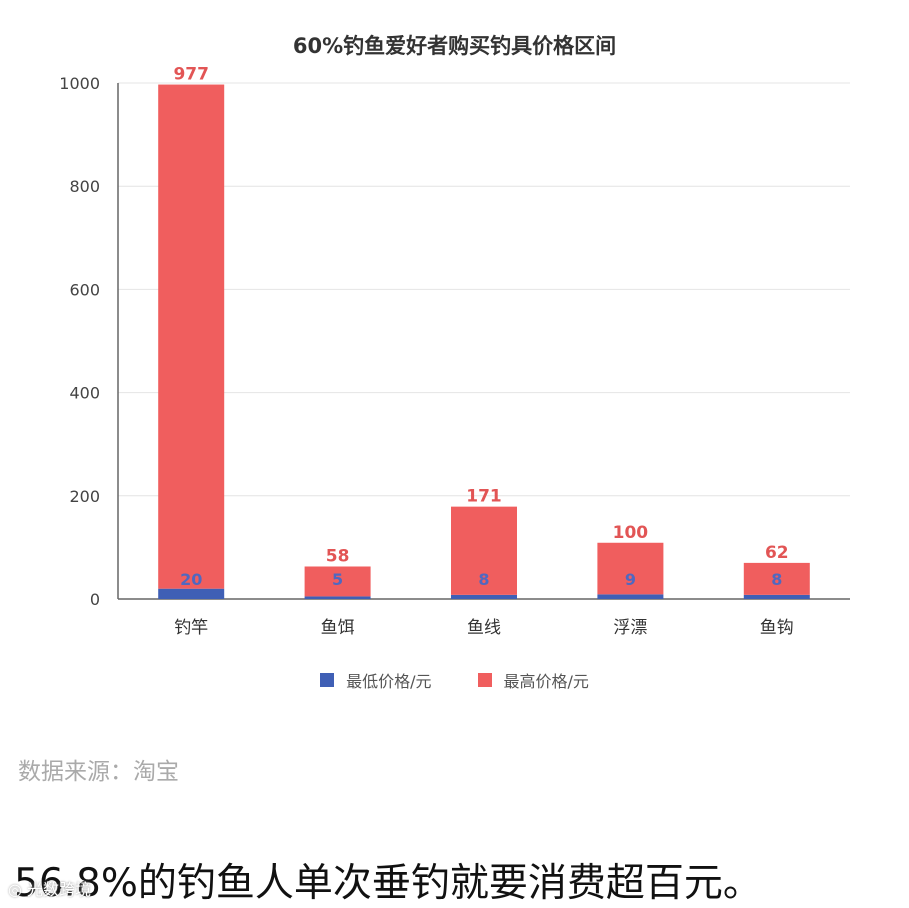 Image resolution: width=909 pixels, height=908 pixels. Describe the element at coordinates (546, 681) in the screenshot. I see `legend-label-max: 最高价格/元` at that location.